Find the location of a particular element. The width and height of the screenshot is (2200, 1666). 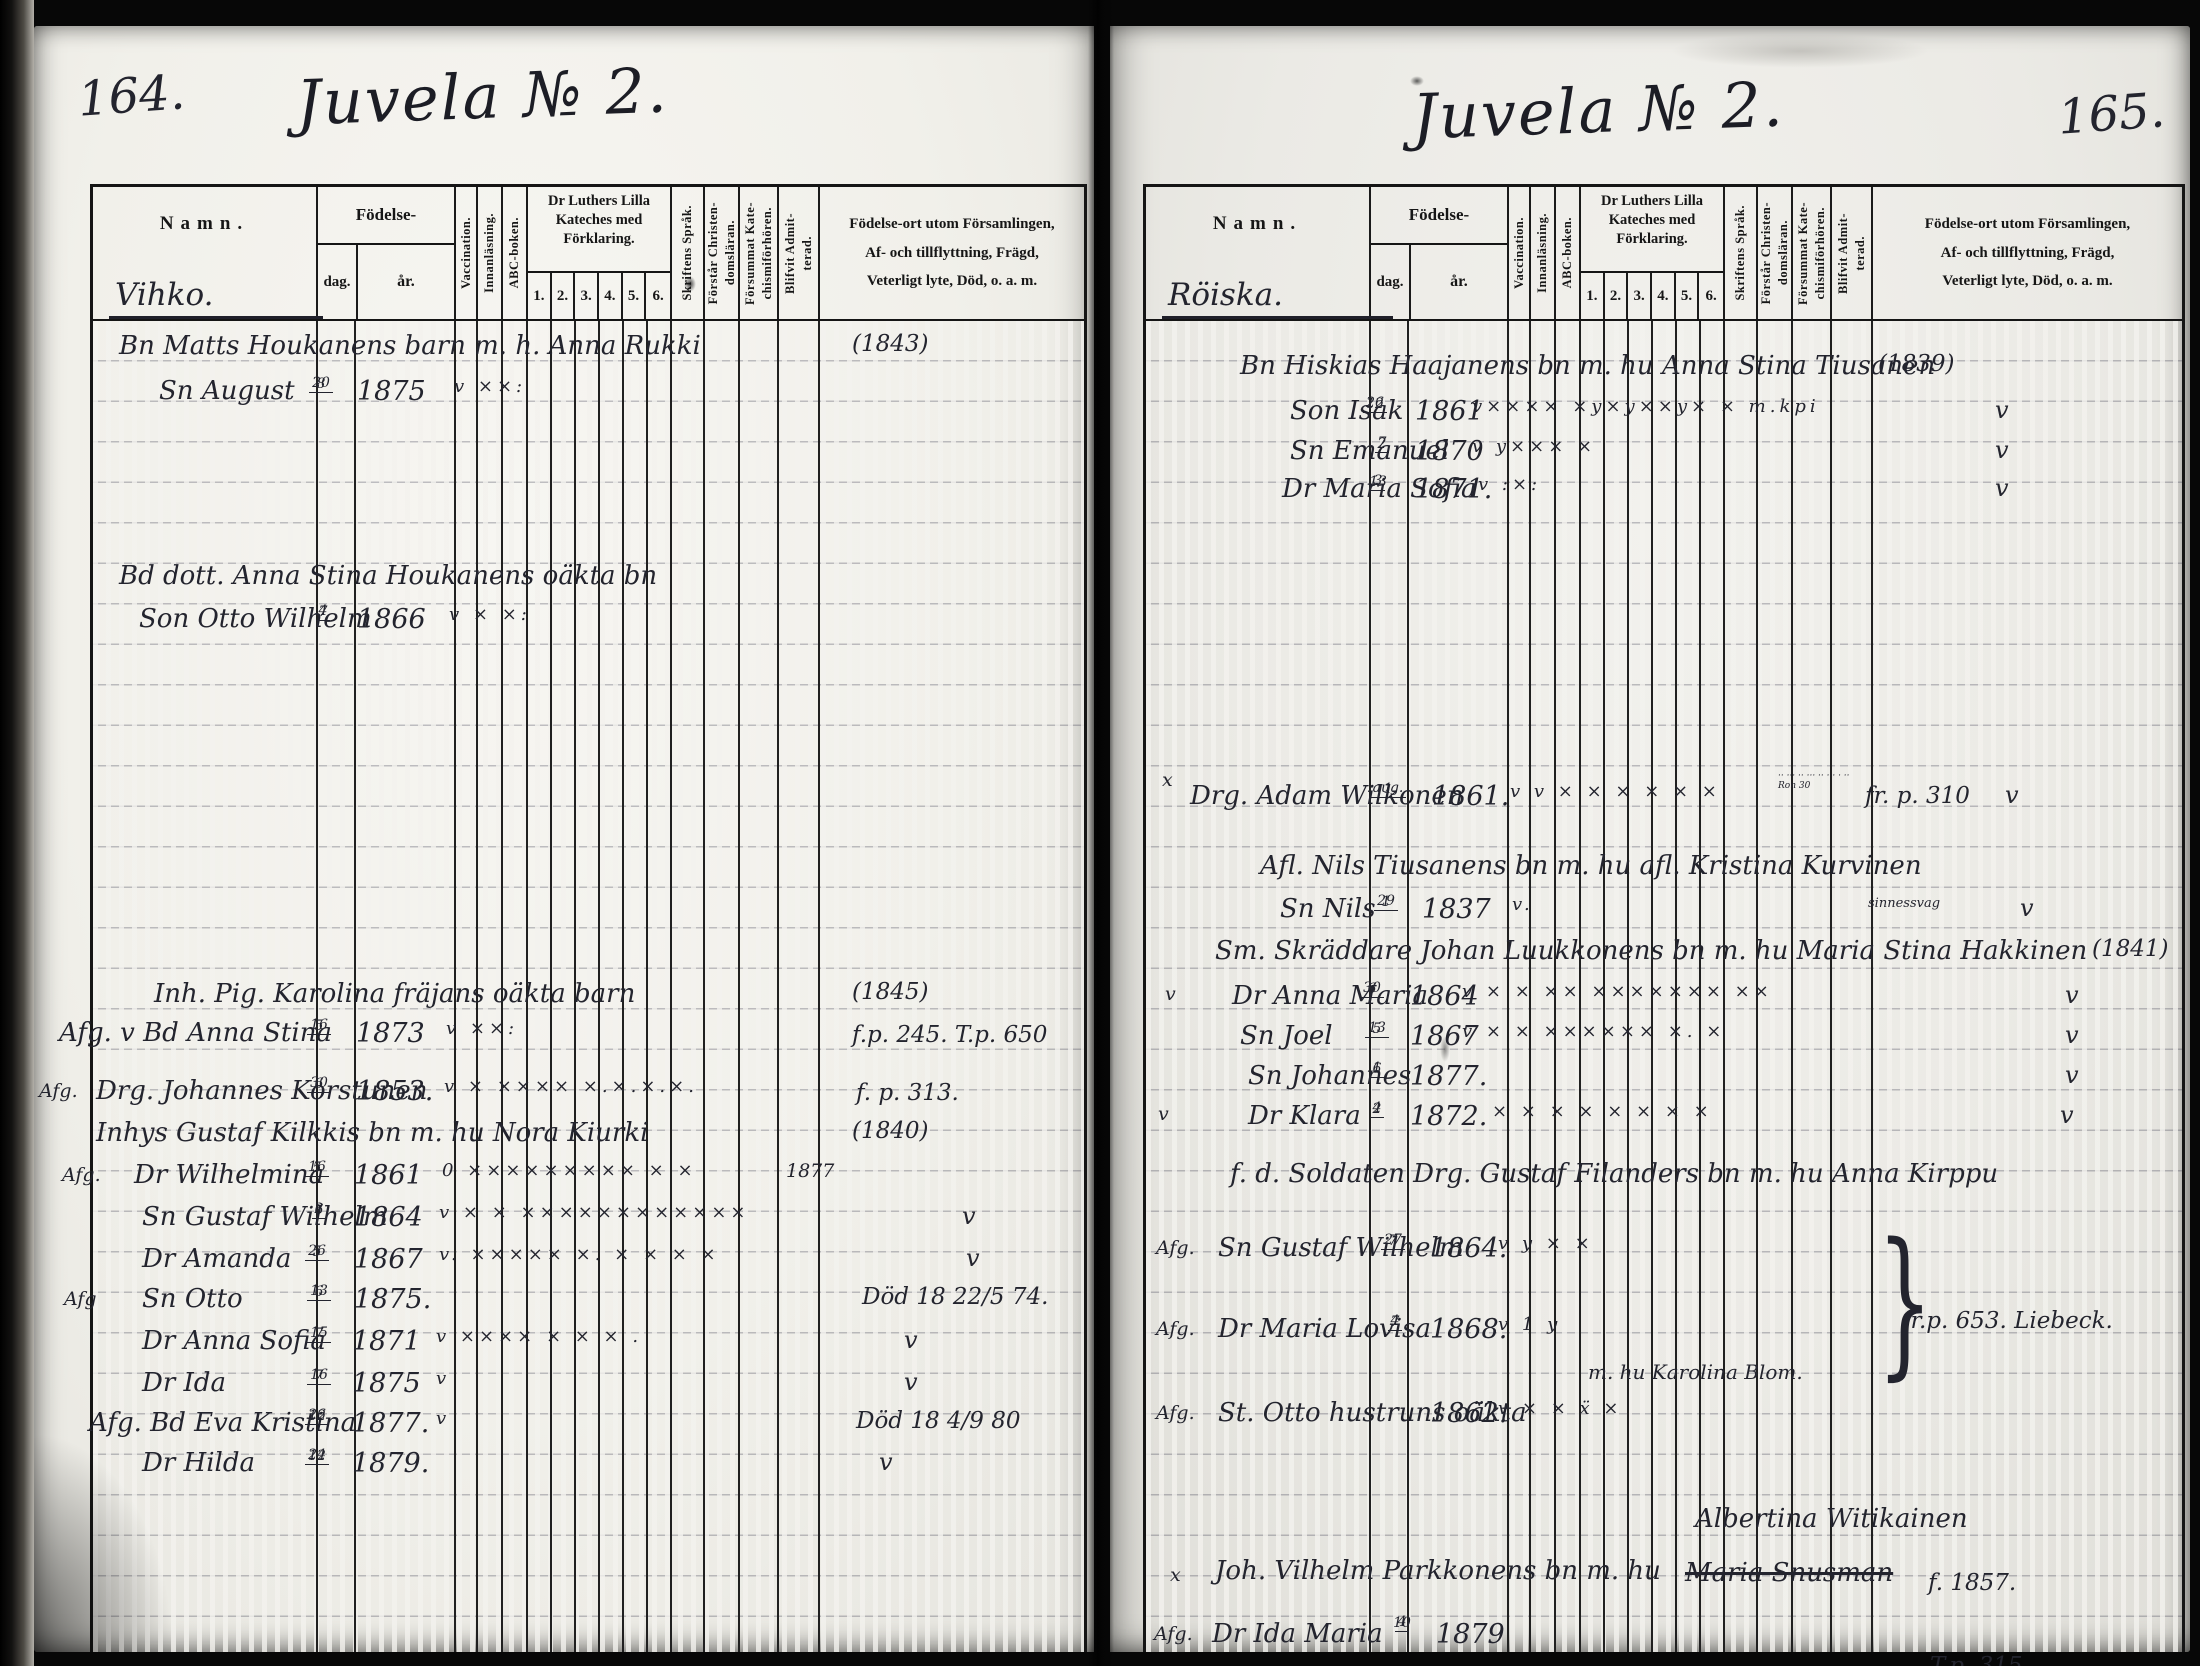

exam-marks: v ××: is located at coordinates (482, 1028).